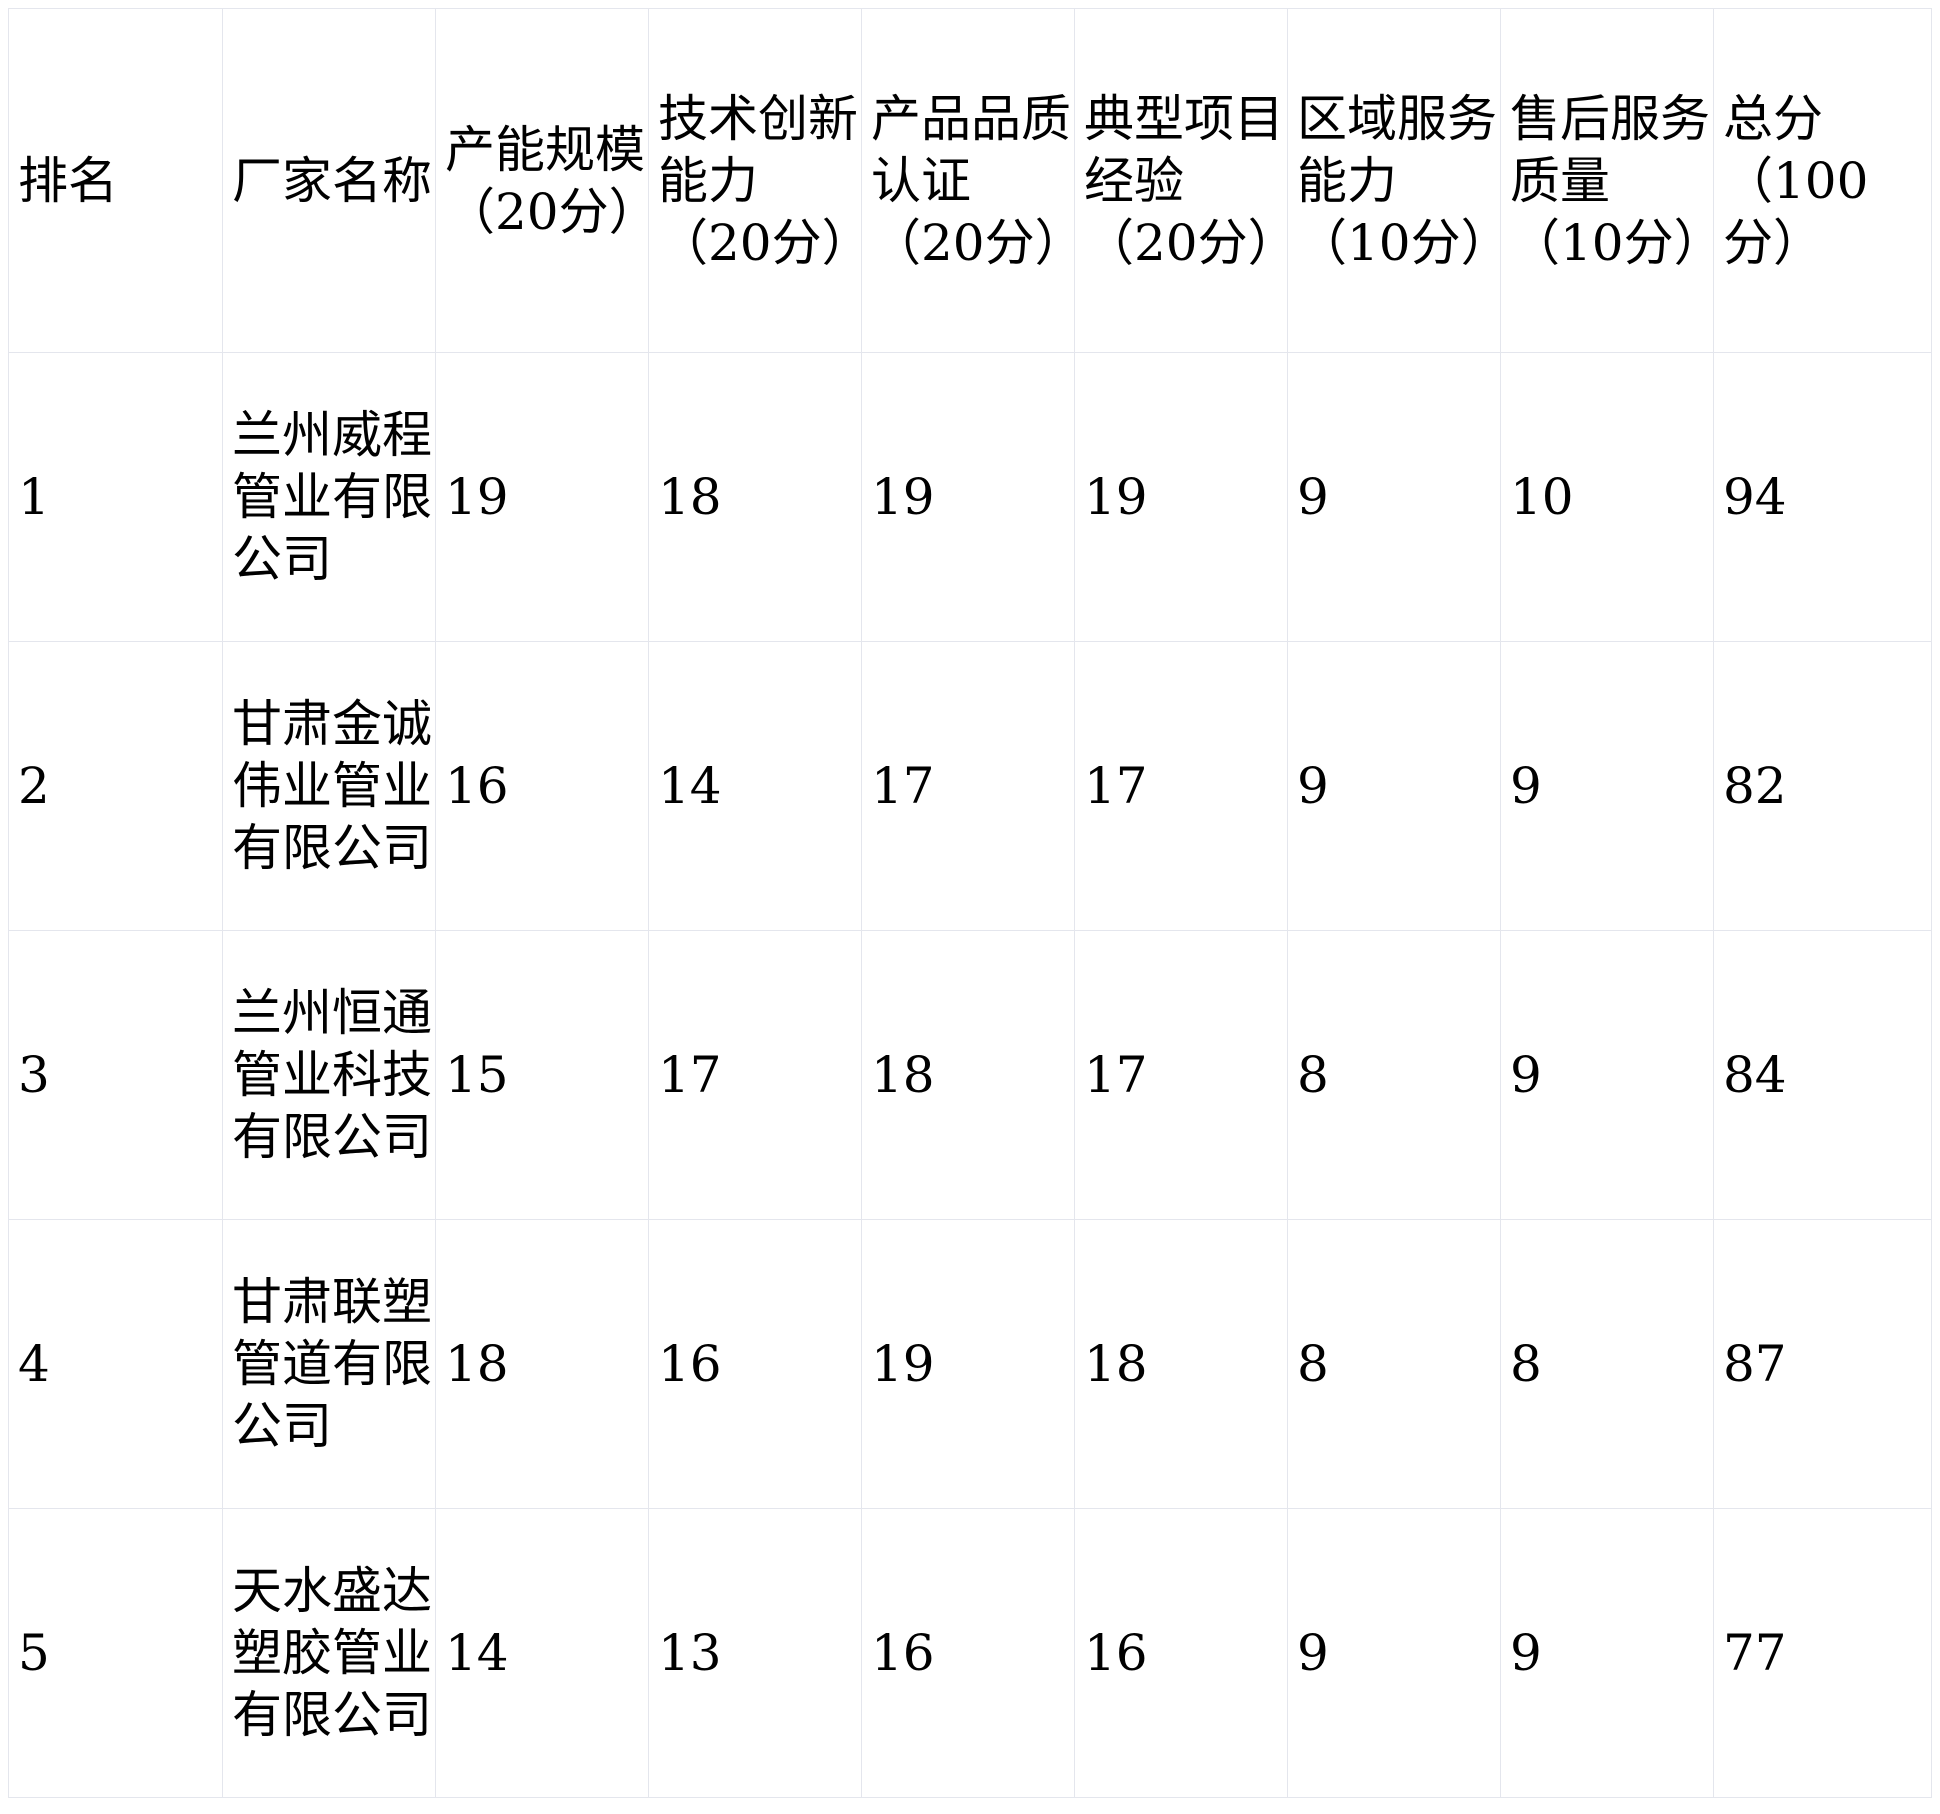  I want to click on cell-rank: 1, so click(115, 497).